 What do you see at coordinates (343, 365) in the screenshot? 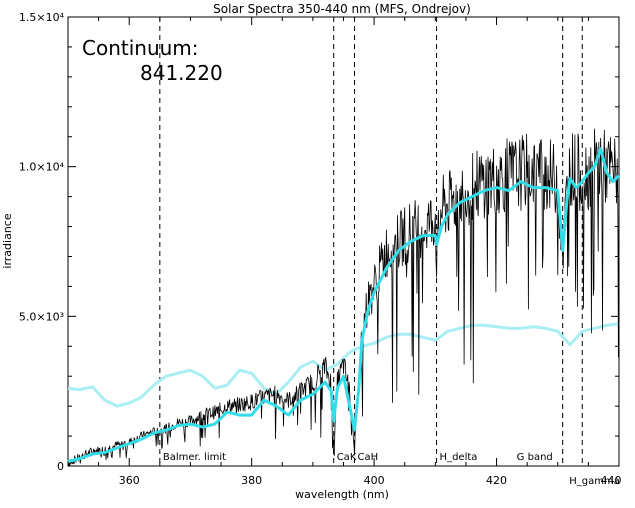
I see `series-continuum` at bounding box center [343, 365].